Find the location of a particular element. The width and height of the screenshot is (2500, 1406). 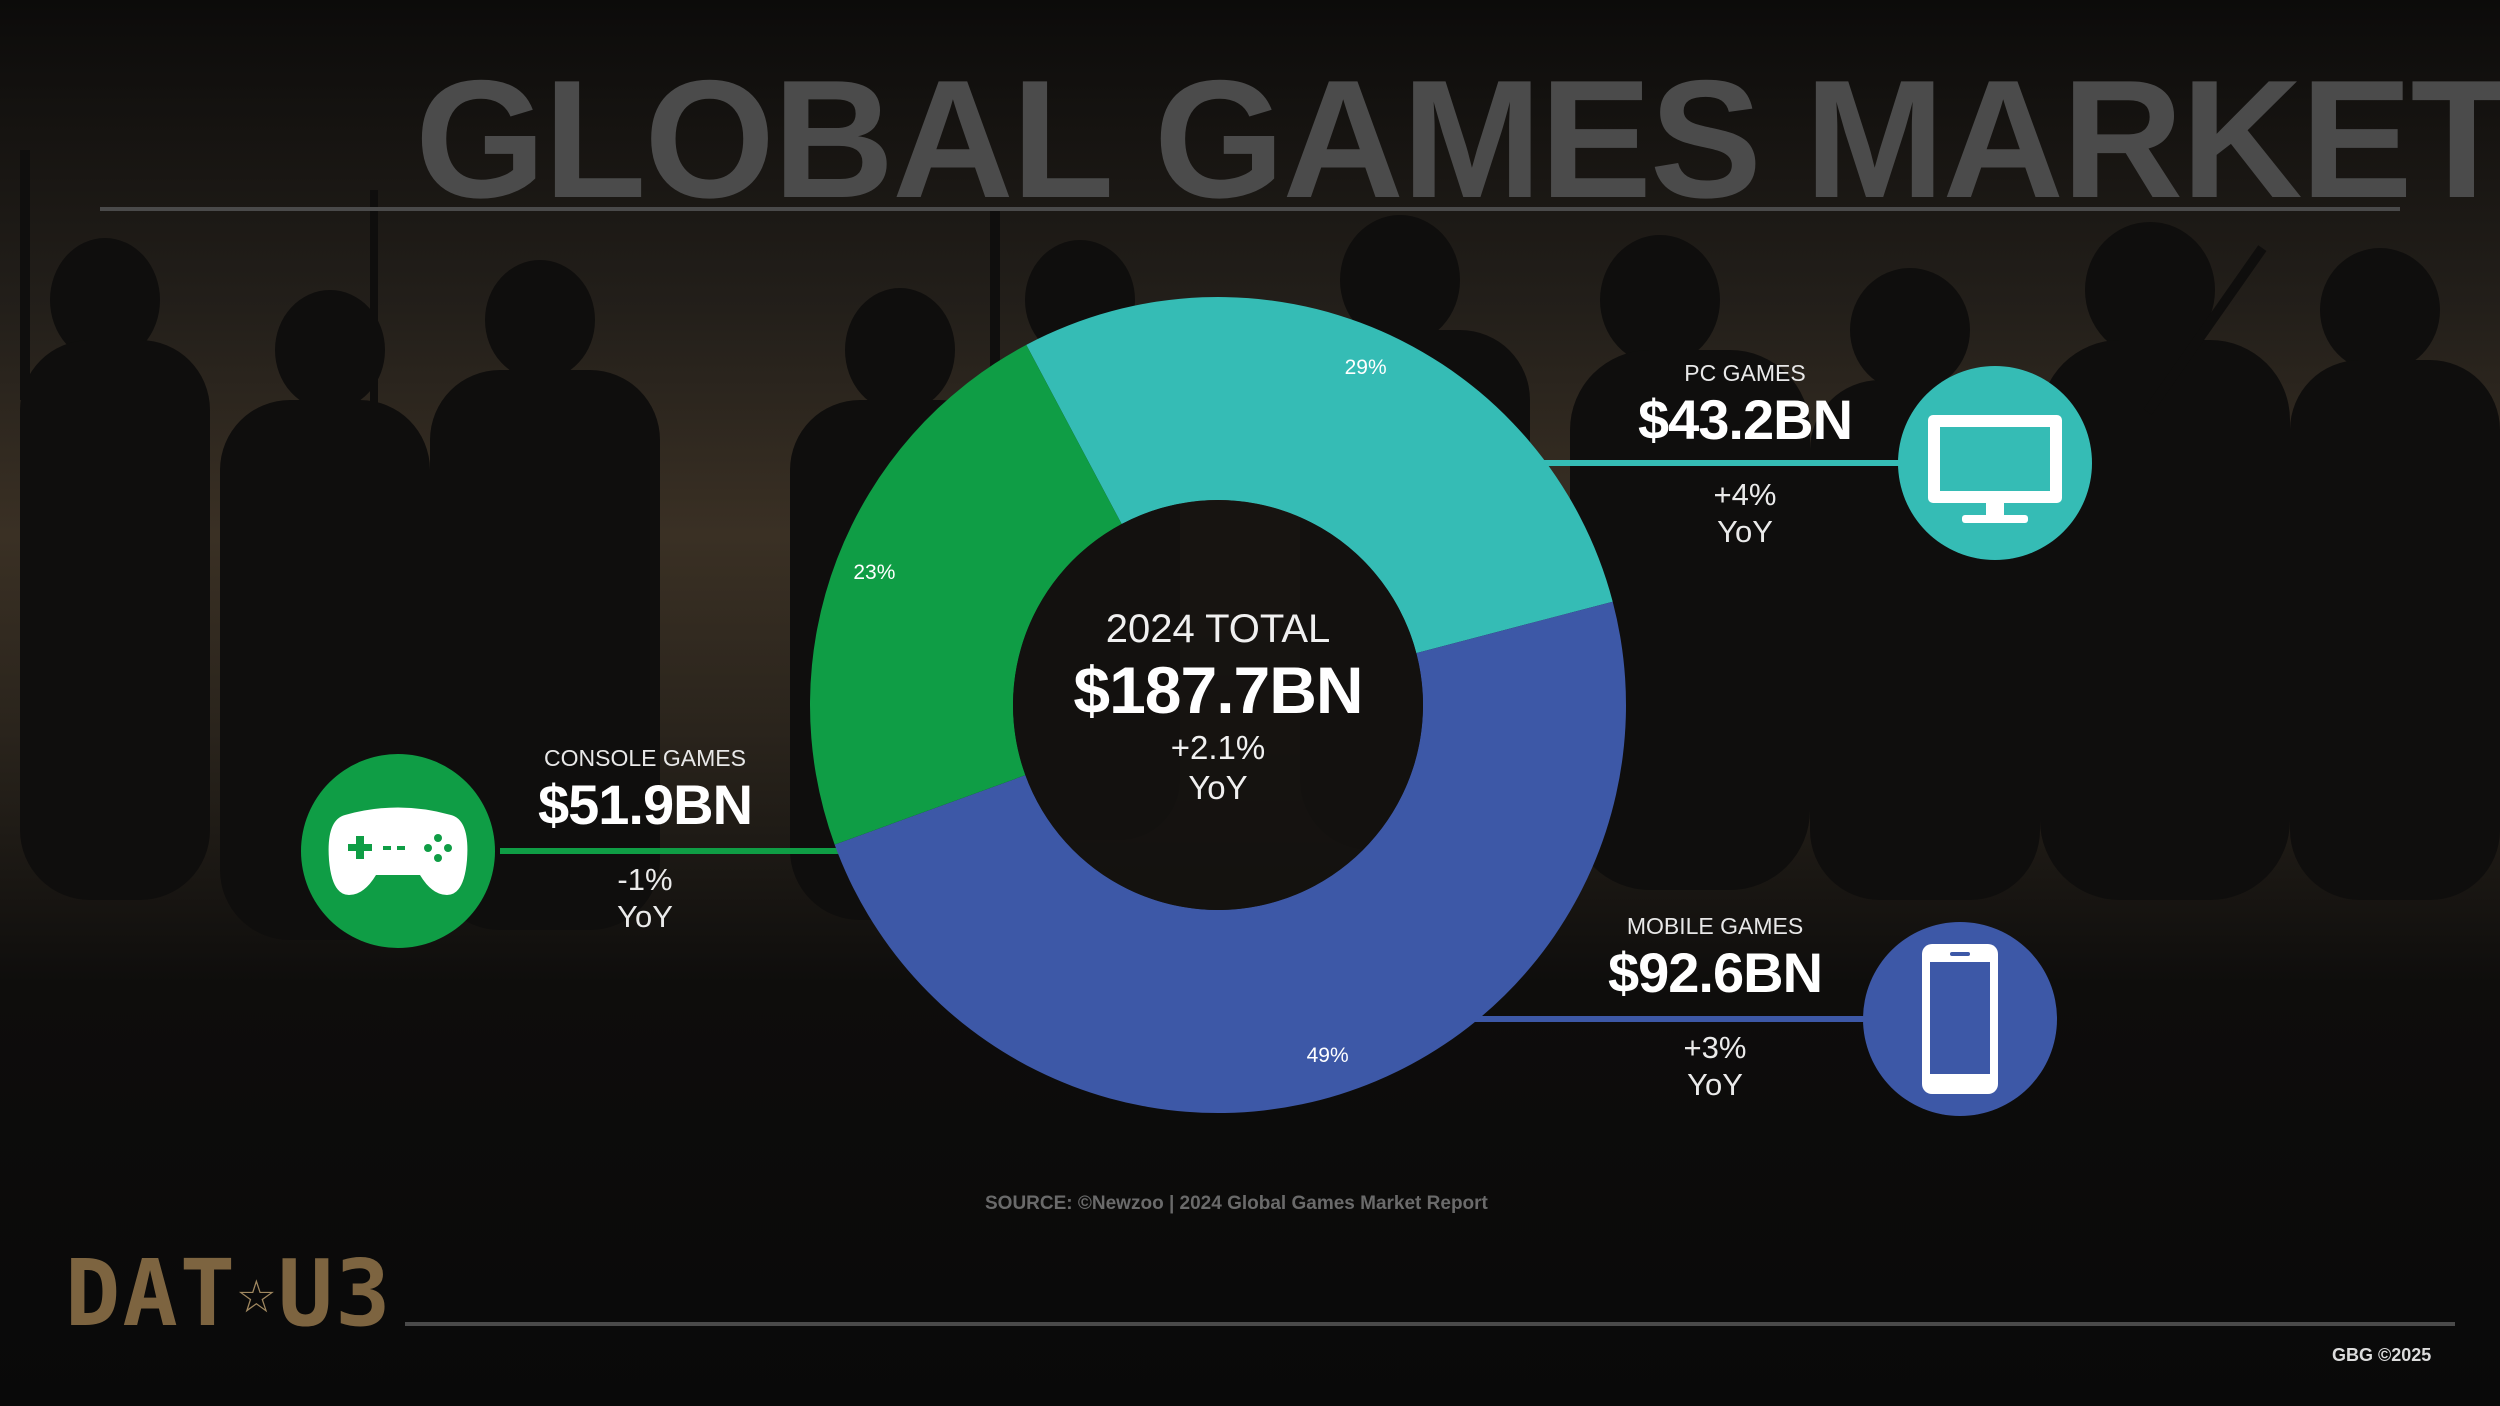

pc-games-category: PC GAMES is located at coordinates (1745, 373).